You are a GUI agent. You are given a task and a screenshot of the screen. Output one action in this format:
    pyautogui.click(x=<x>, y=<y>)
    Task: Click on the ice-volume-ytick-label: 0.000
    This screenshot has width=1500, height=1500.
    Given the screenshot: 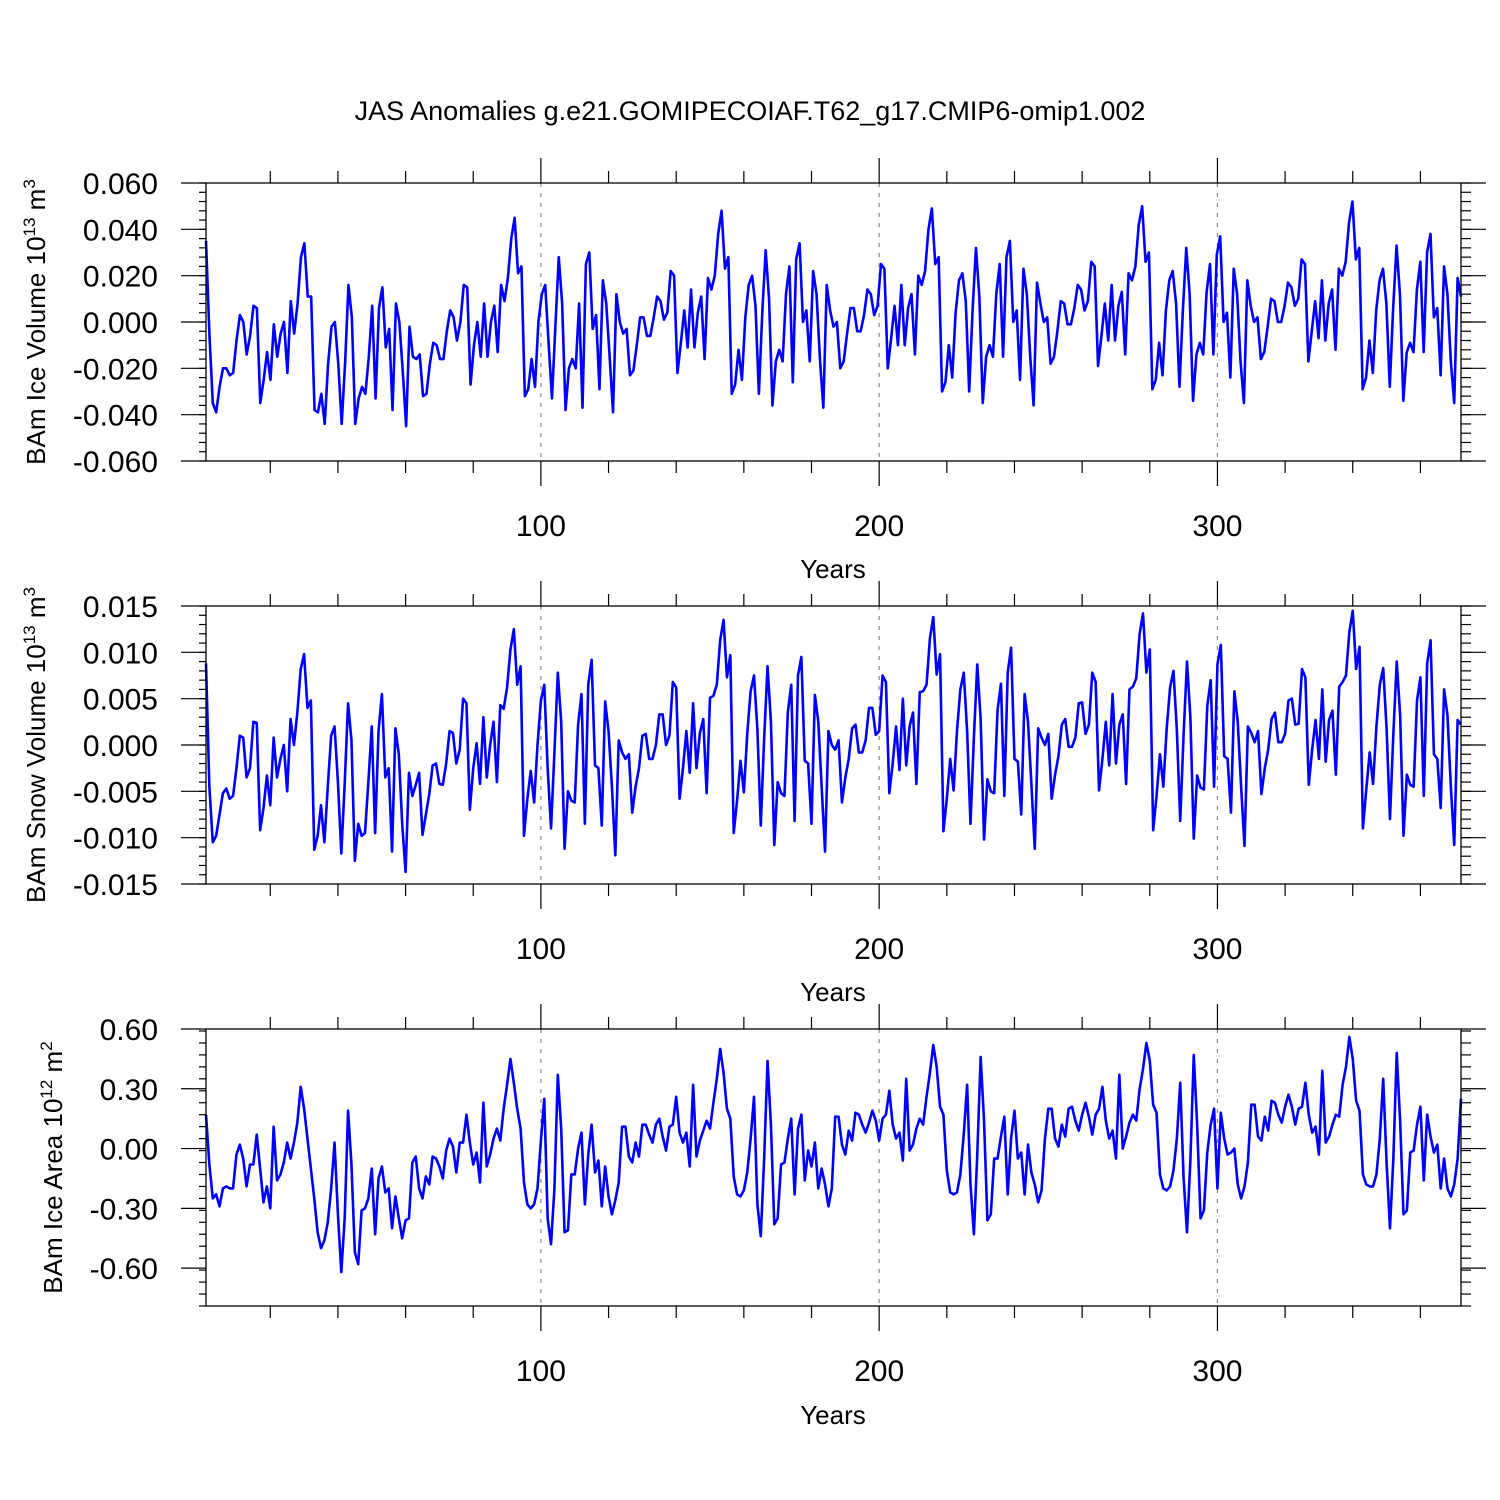 What is the action you would take?
    pyautogui.click(x=120, y=323)
    